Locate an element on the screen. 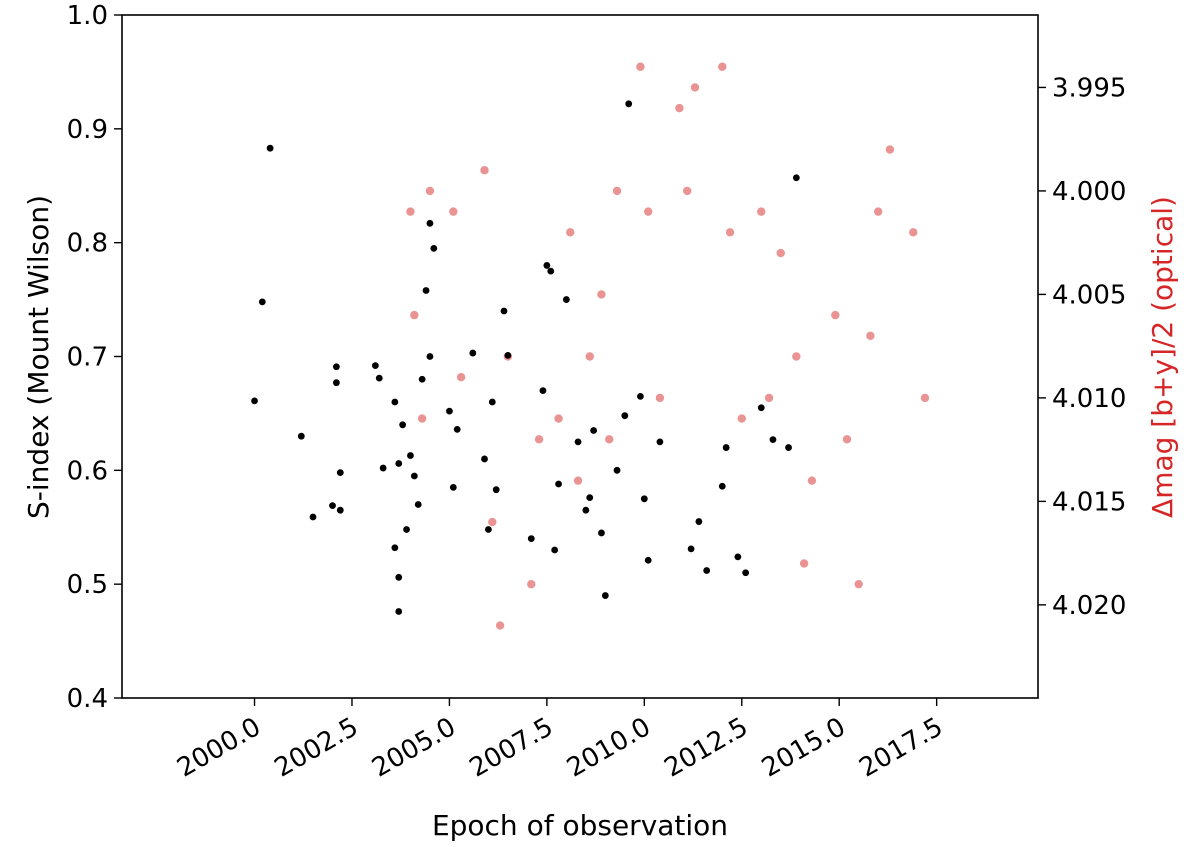  y-axis-right-title: Δmag [b+y]/2 (optical) is located at coordinates (1162, 357).